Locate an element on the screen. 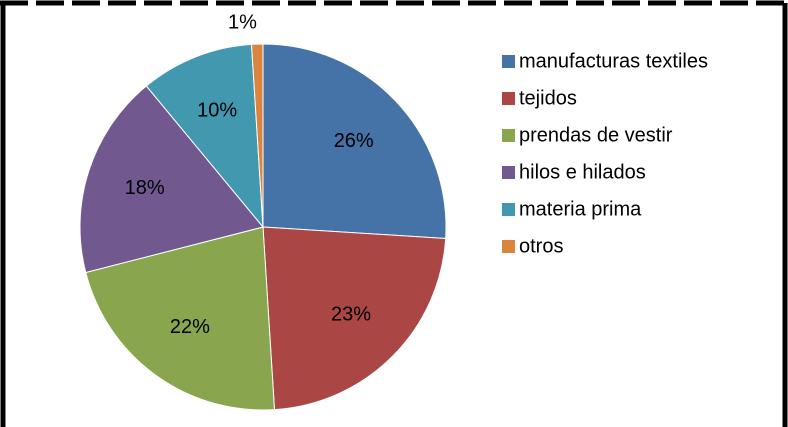 The image size is (788, 427). legend-label: otros is located at coordinates (541, 246).